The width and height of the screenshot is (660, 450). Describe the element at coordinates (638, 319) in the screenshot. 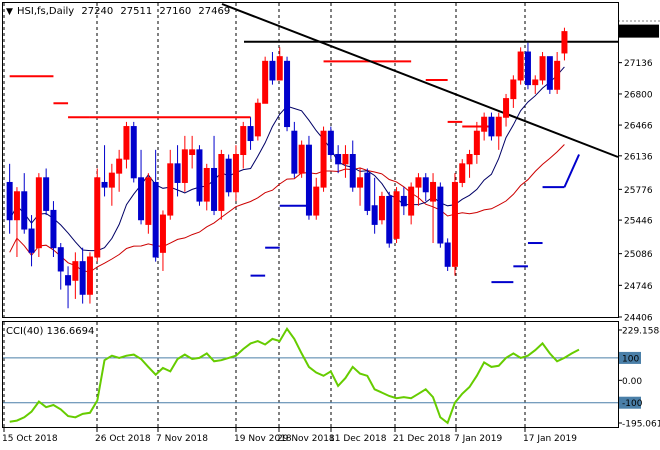

I see `price-tick-label: 24406` at that location.